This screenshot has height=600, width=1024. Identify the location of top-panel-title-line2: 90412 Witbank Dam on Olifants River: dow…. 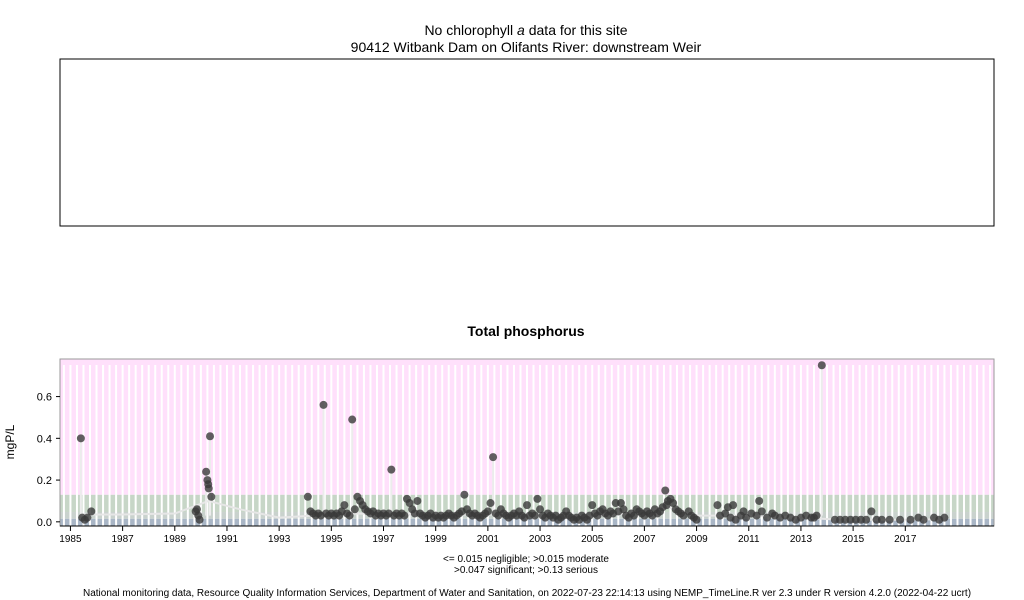
(526, 47).